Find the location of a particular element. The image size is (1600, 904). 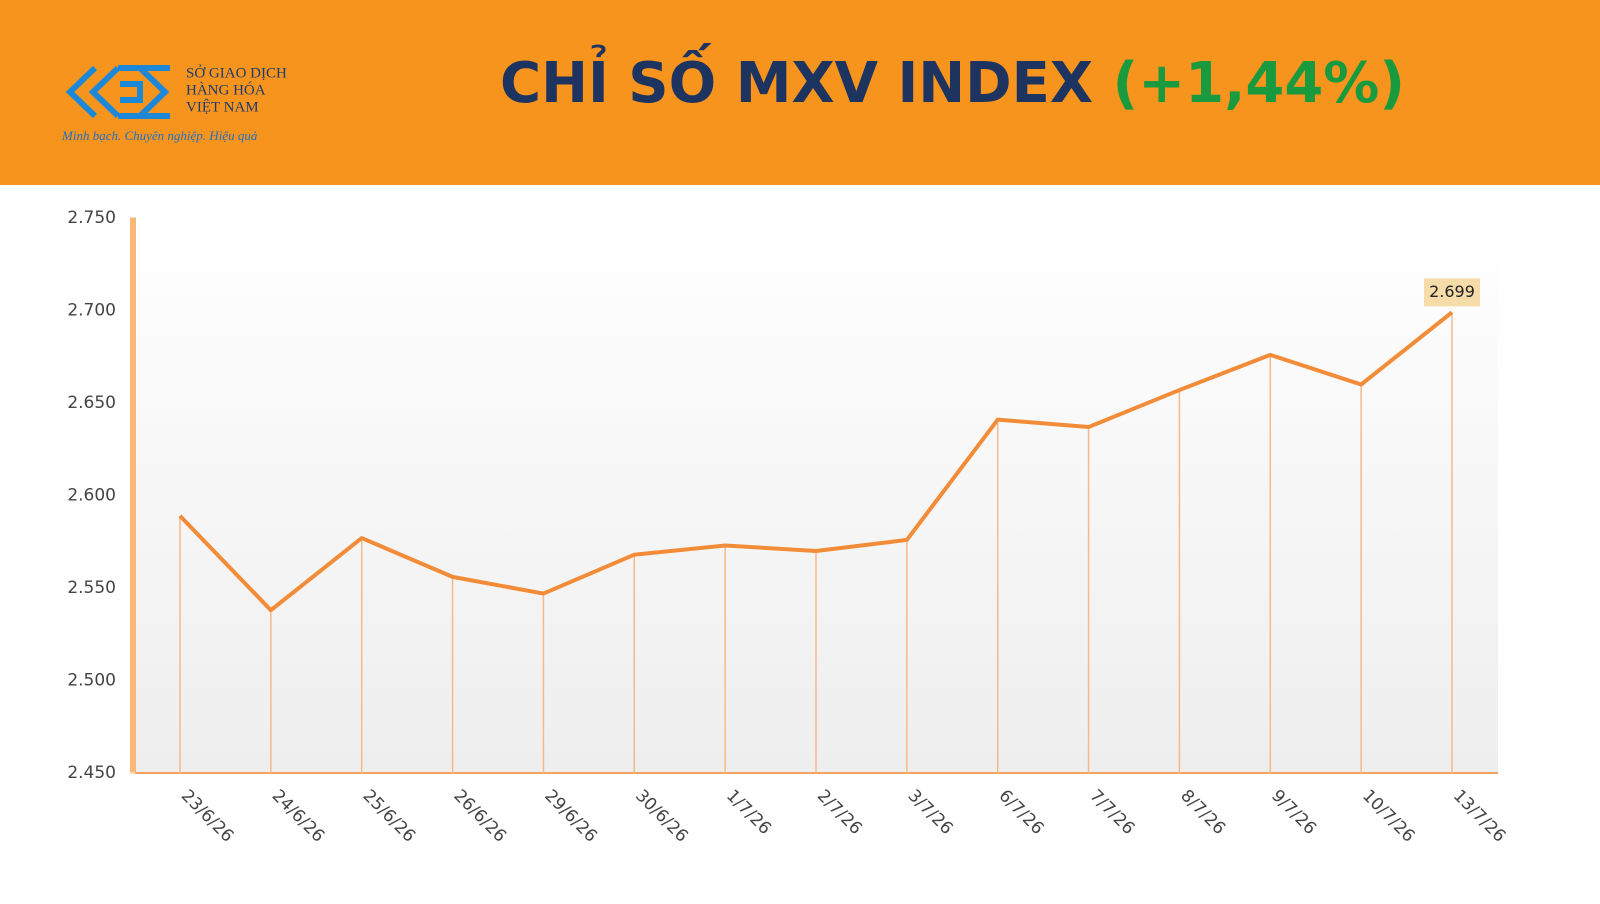

logo-tagline: Minh bạch. Chuyên nghiệp. Hiệu quả is located at coordinates (159, 135).